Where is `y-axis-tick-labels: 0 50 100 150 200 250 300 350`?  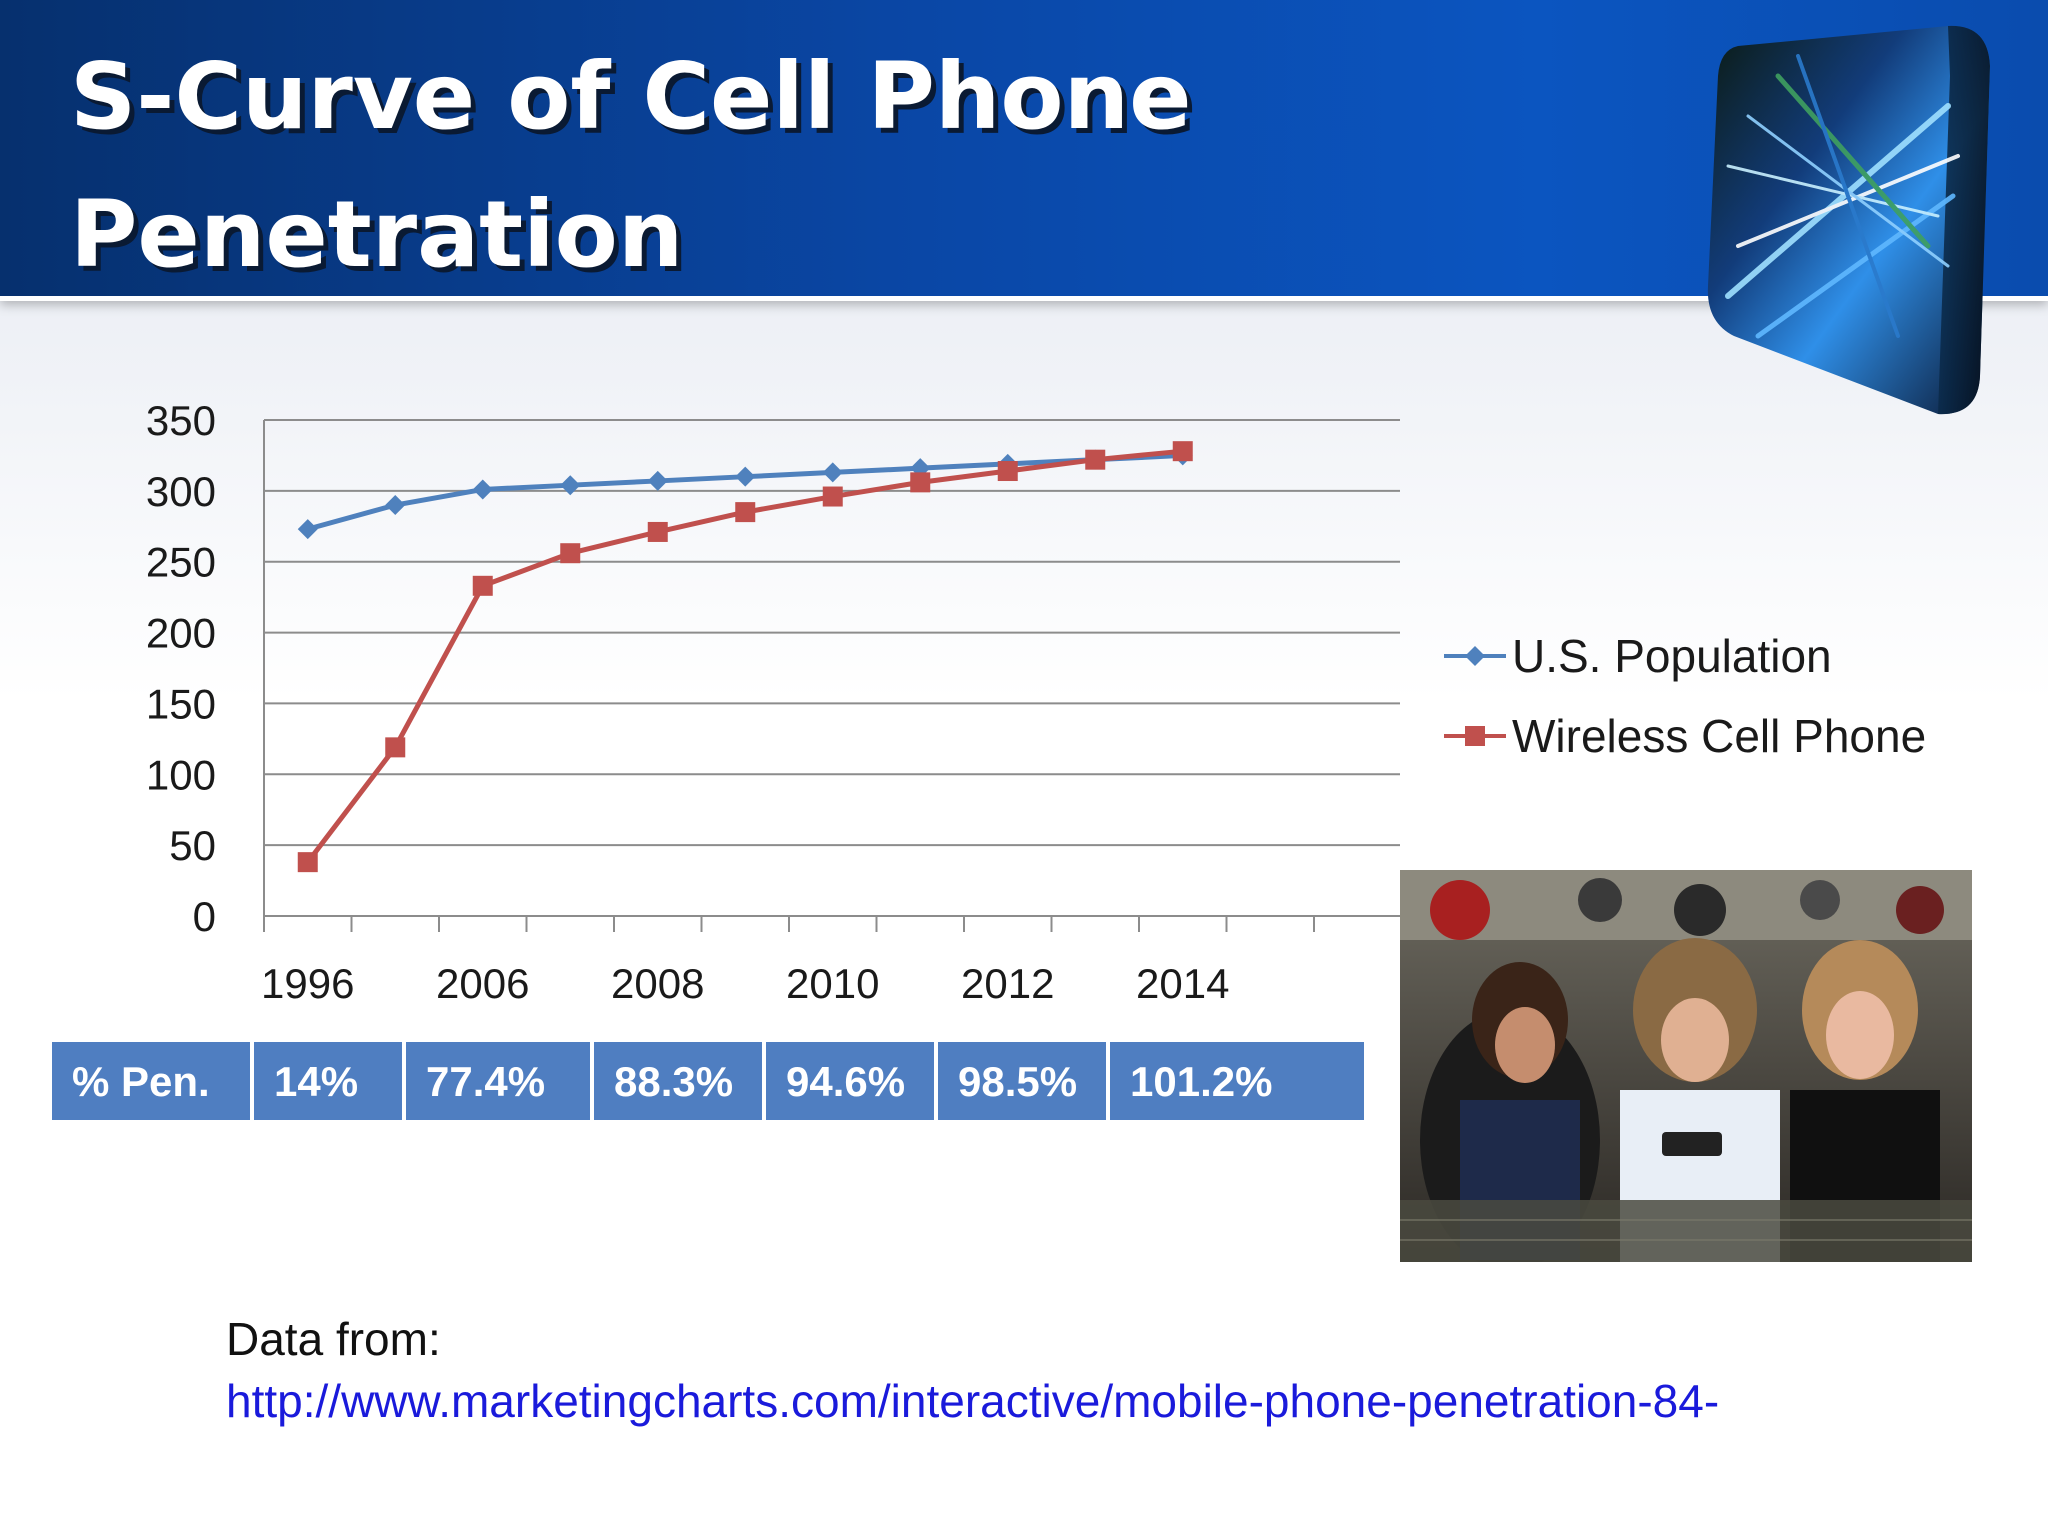
y-axis-tick-labels: 0 50 100 150 200 250 300 350 is located at coordinates (181, 668).